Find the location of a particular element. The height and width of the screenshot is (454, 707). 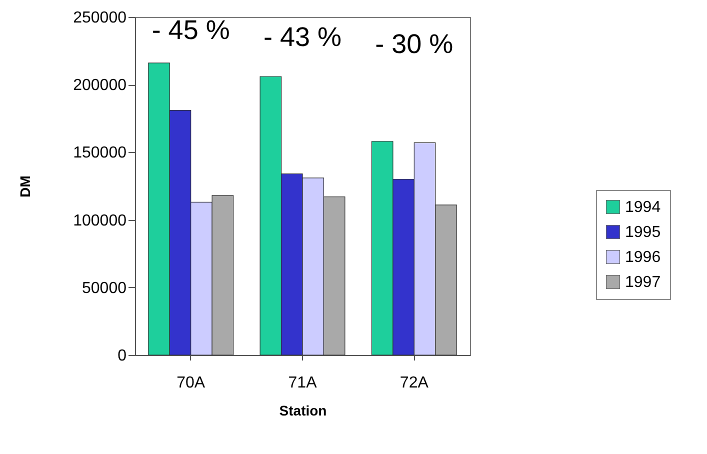

y-tick-label: 0 is located at coordinates (122, 356).